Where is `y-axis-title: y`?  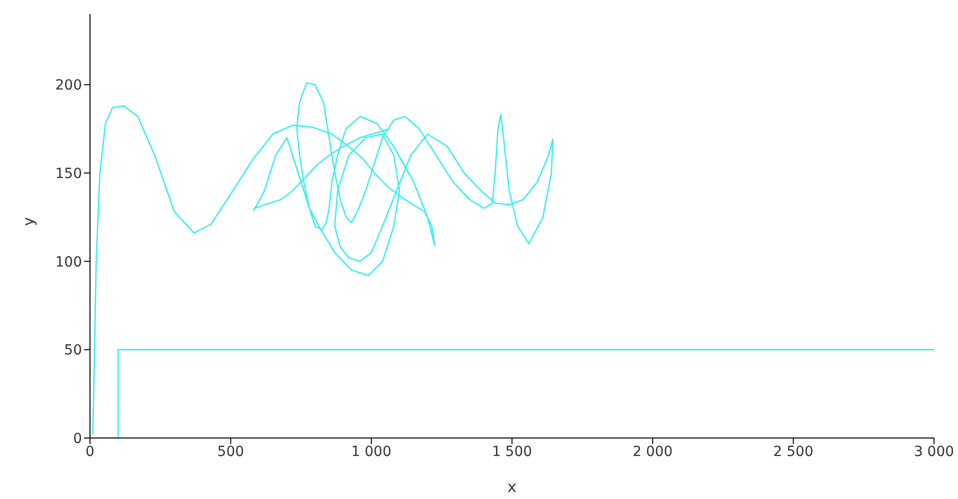
y-axis-title: y is located at coordinates (28, 221).